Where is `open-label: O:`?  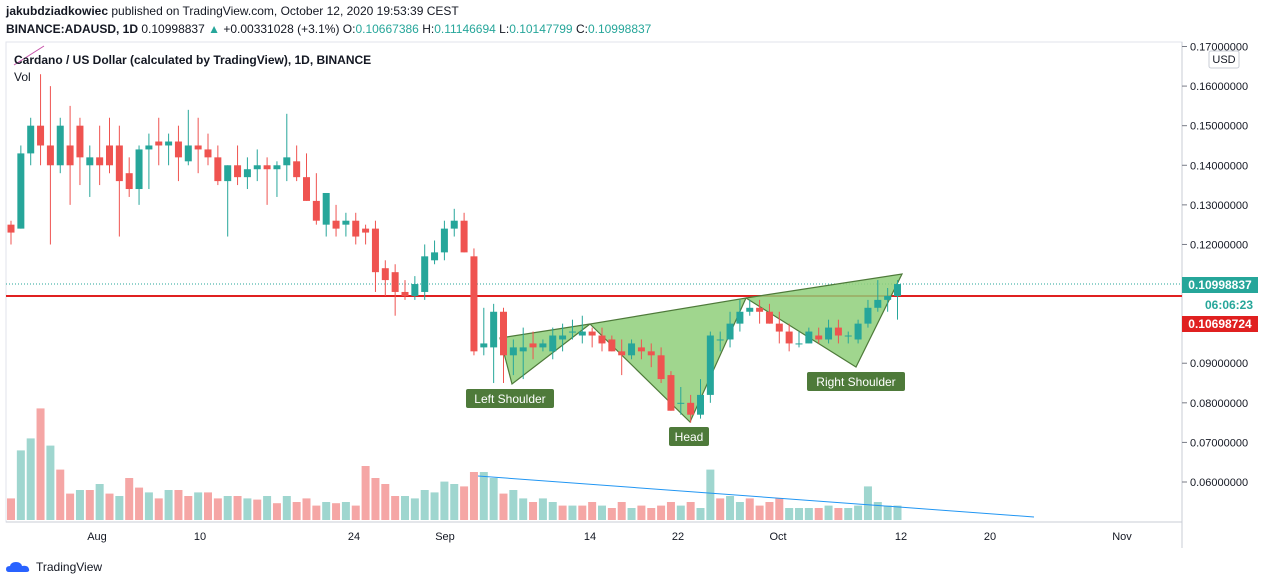 open-label: O: is located at coordinates (349, 29).